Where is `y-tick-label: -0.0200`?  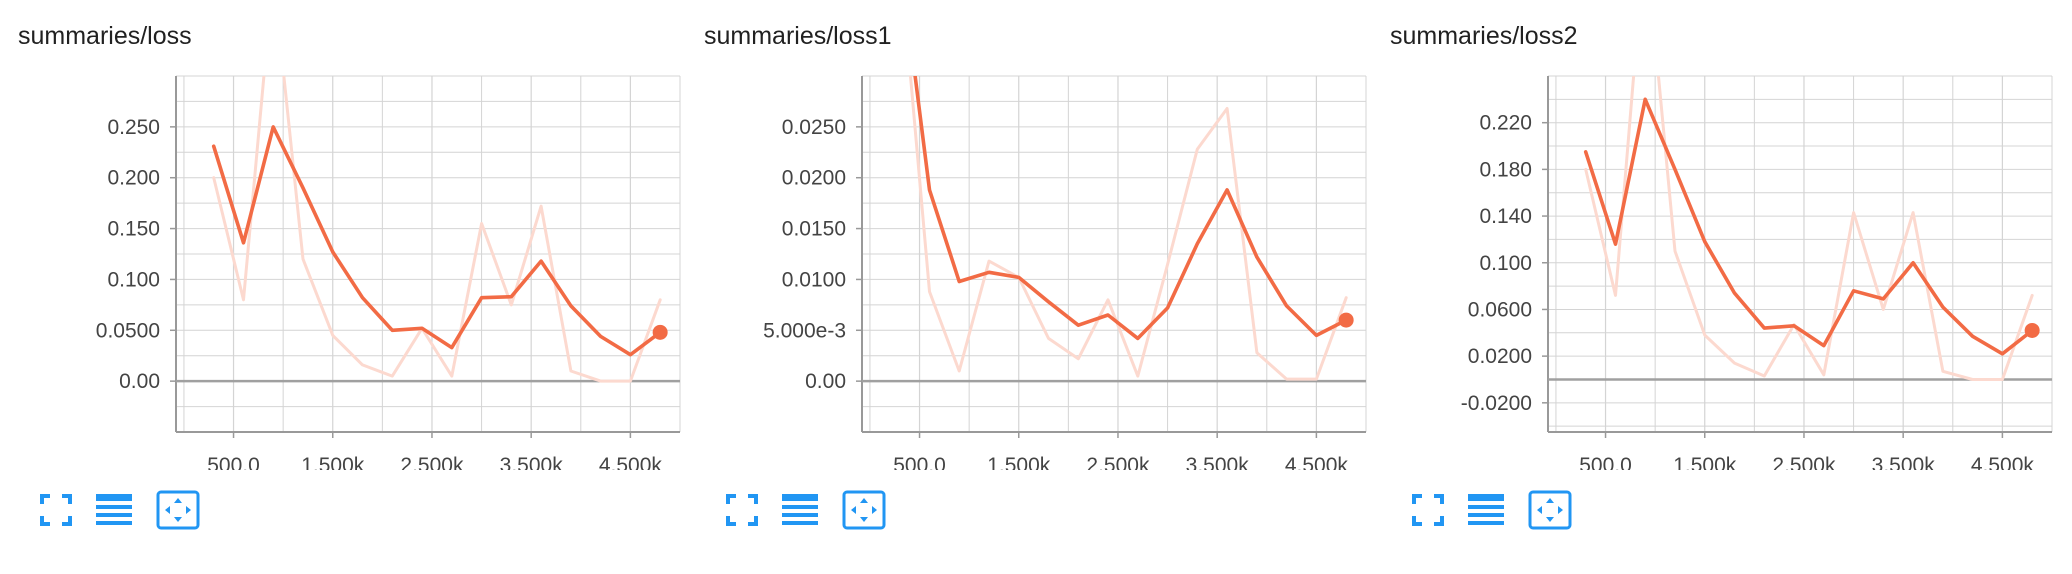 y-tick-label: -0.0200 is located at coordinates (1496, 403).